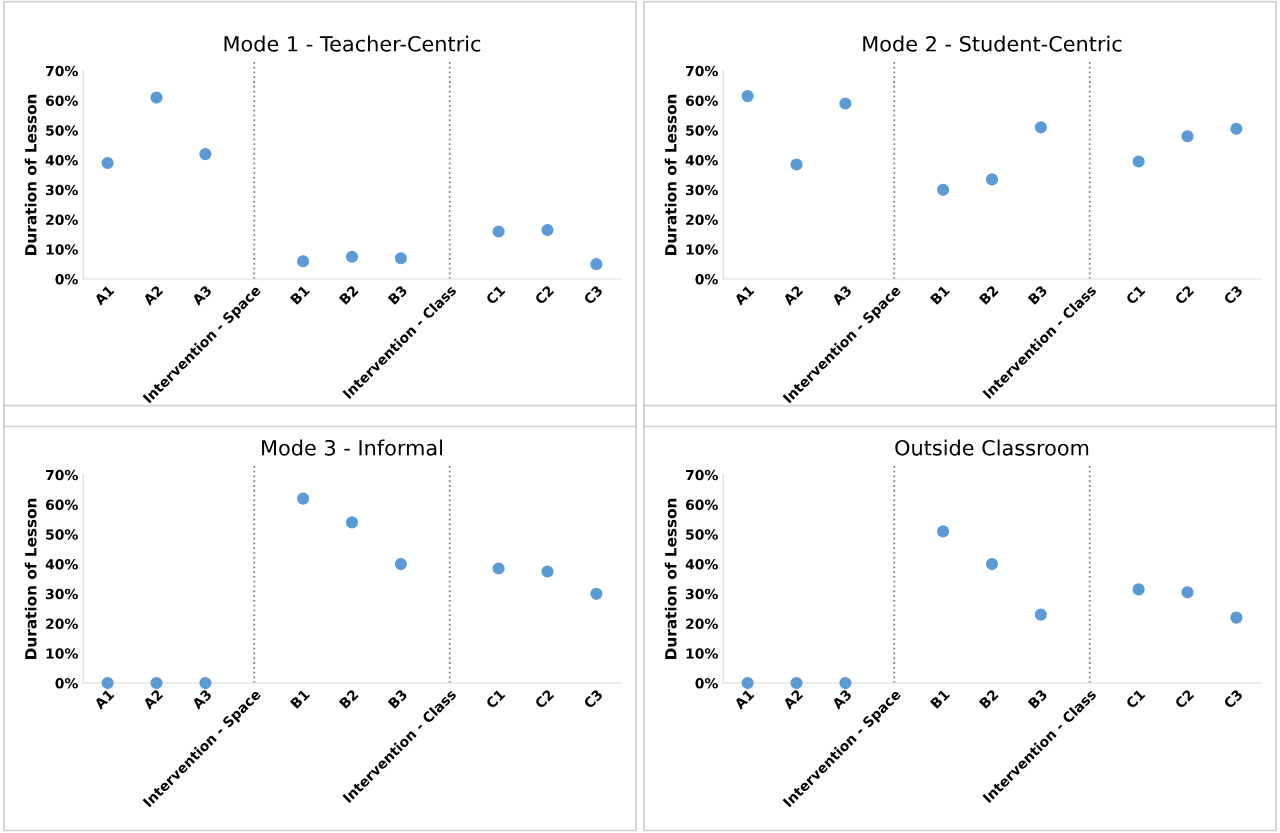  What do you see at coordinates (352, 43) in the screenshot?
I see `chart-title: Mode 1 - Teacher-Centric` at bounding box center [352, 43].